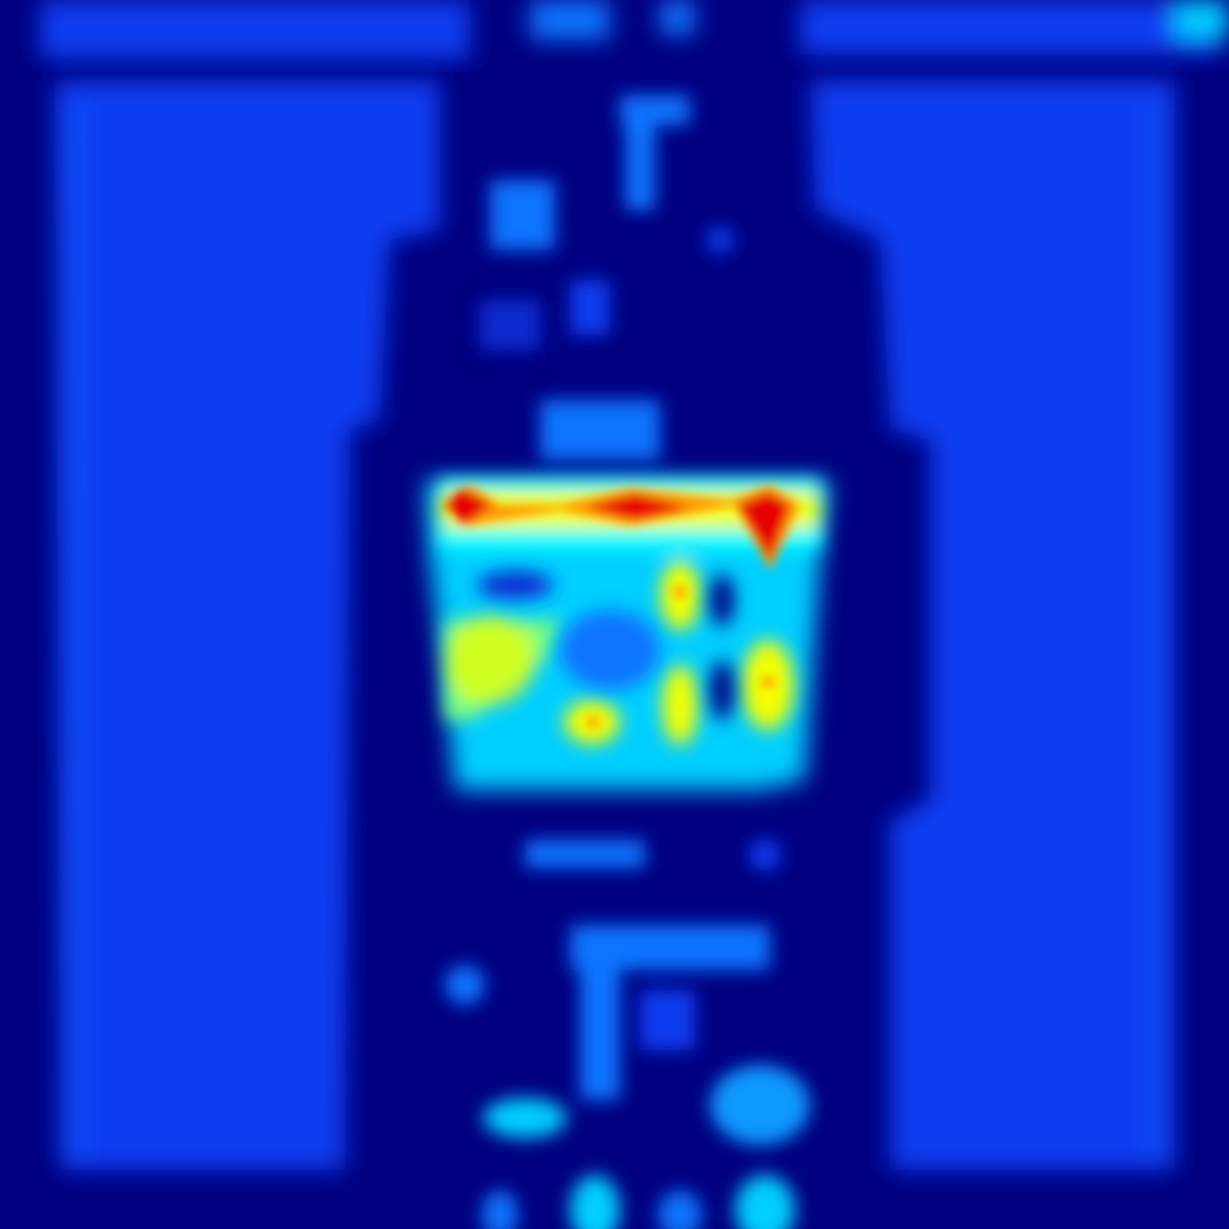  I want to click on peak-right, so click(764, 526).